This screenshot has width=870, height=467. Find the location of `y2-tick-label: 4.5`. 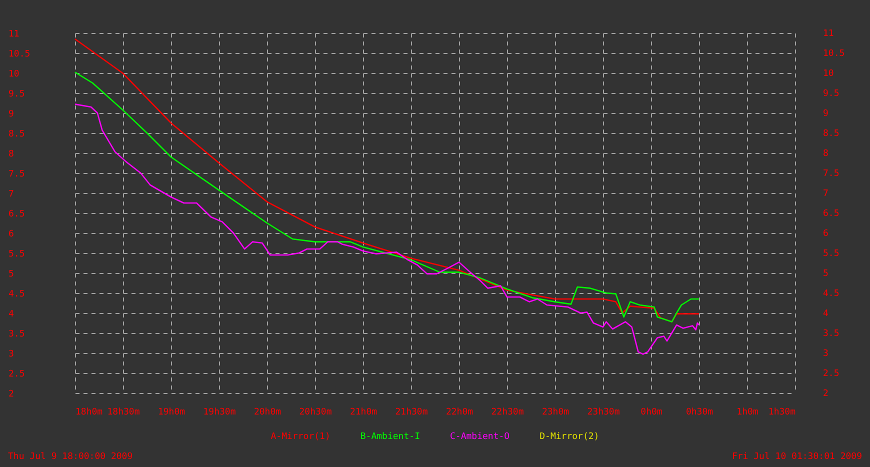

y2-tick-label: 4.5 is located at coordinates (831, 294).